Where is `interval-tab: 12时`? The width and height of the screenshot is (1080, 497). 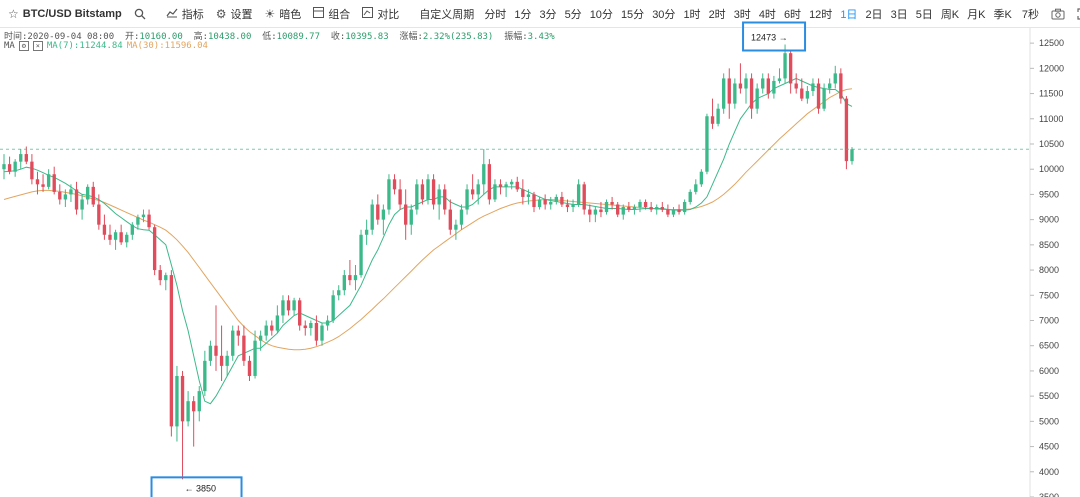 interval-tab: 12时 is located at coordinates (821, 14).